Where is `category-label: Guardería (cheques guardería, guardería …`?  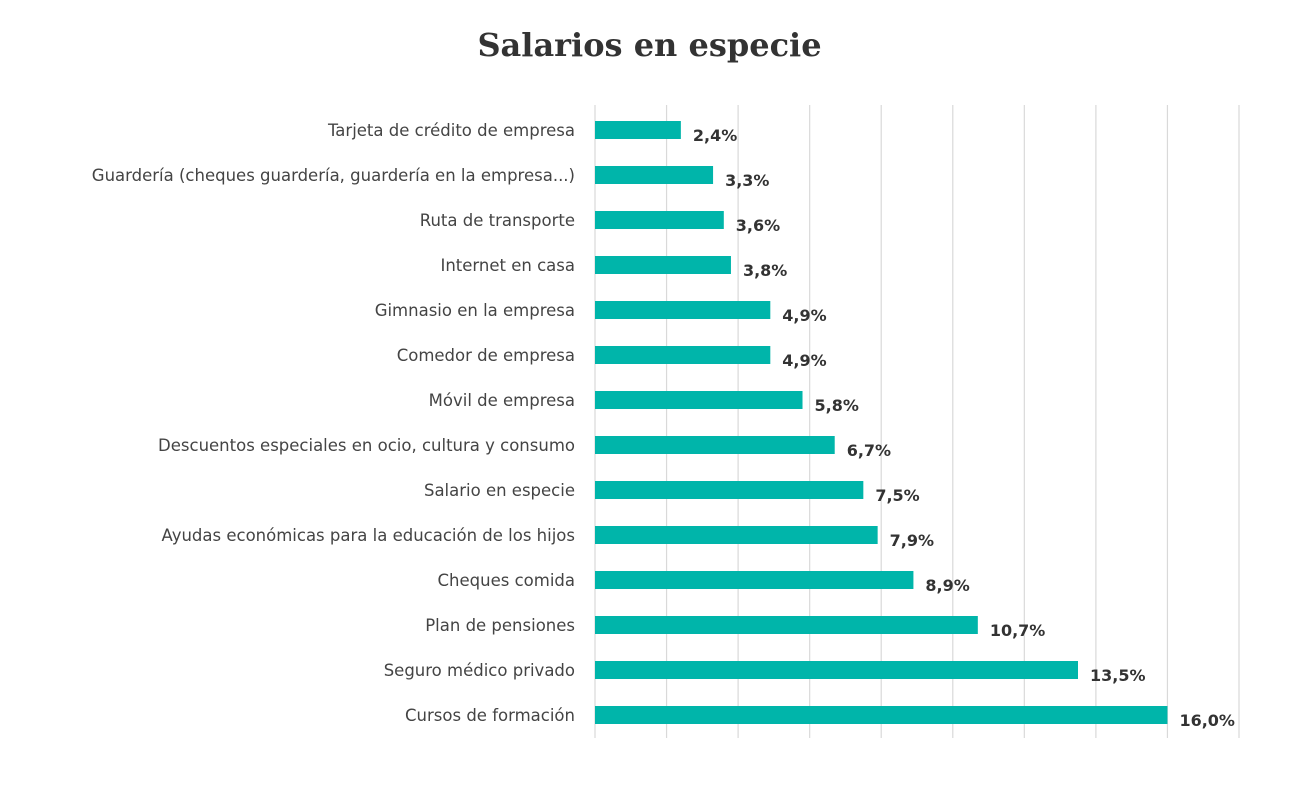 category-label: Guardería (cheques guardería, guardería … is located at coordinates (333, 175).